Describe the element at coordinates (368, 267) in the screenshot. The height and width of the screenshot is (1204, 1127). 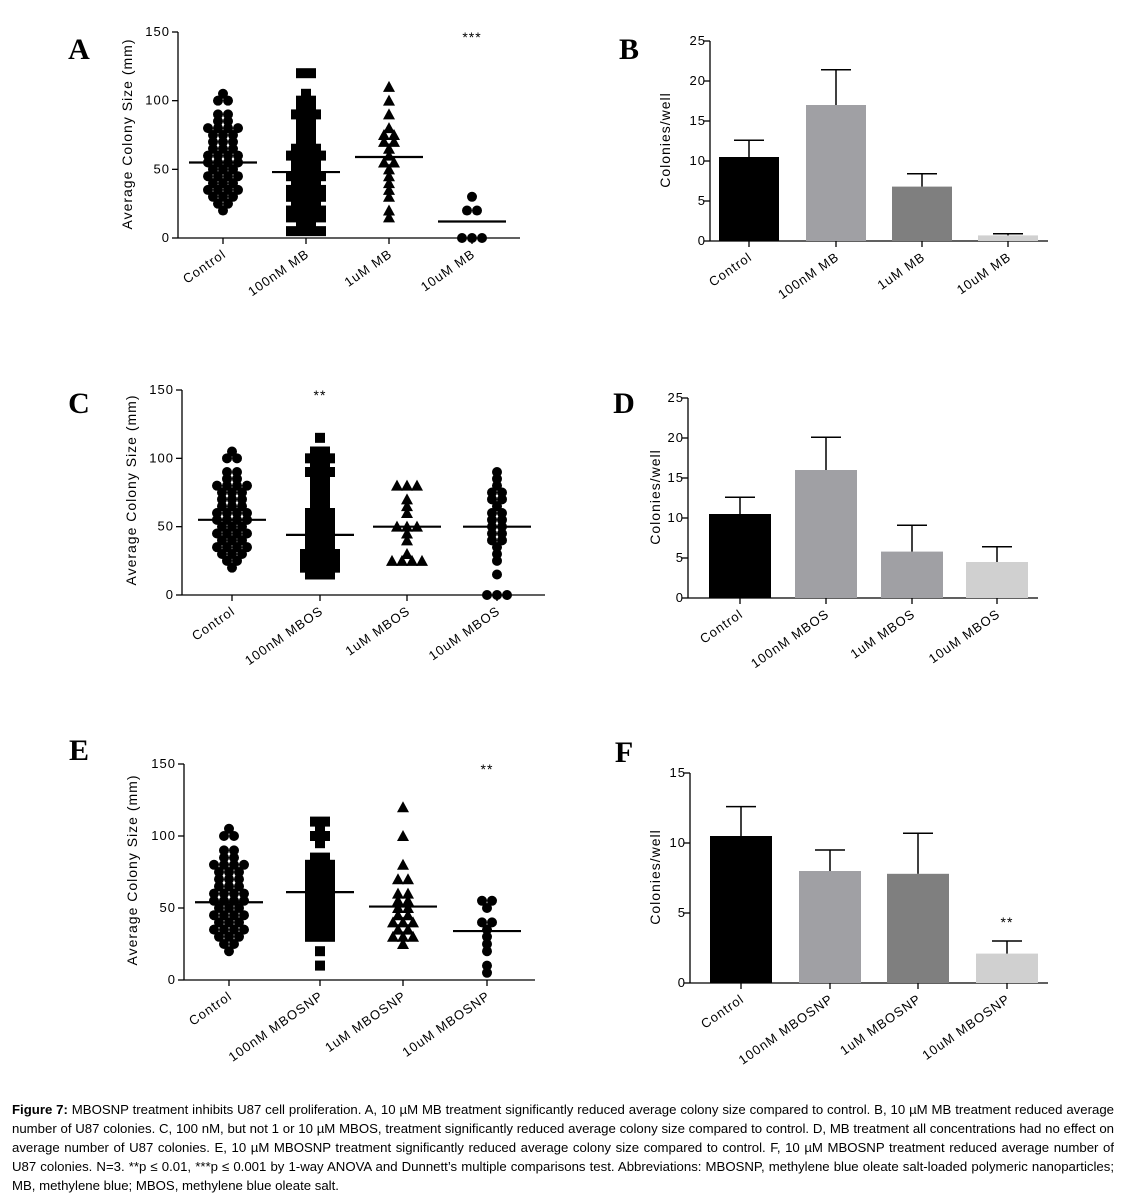
I see `x-tick-label: 1uM MB` at that location.